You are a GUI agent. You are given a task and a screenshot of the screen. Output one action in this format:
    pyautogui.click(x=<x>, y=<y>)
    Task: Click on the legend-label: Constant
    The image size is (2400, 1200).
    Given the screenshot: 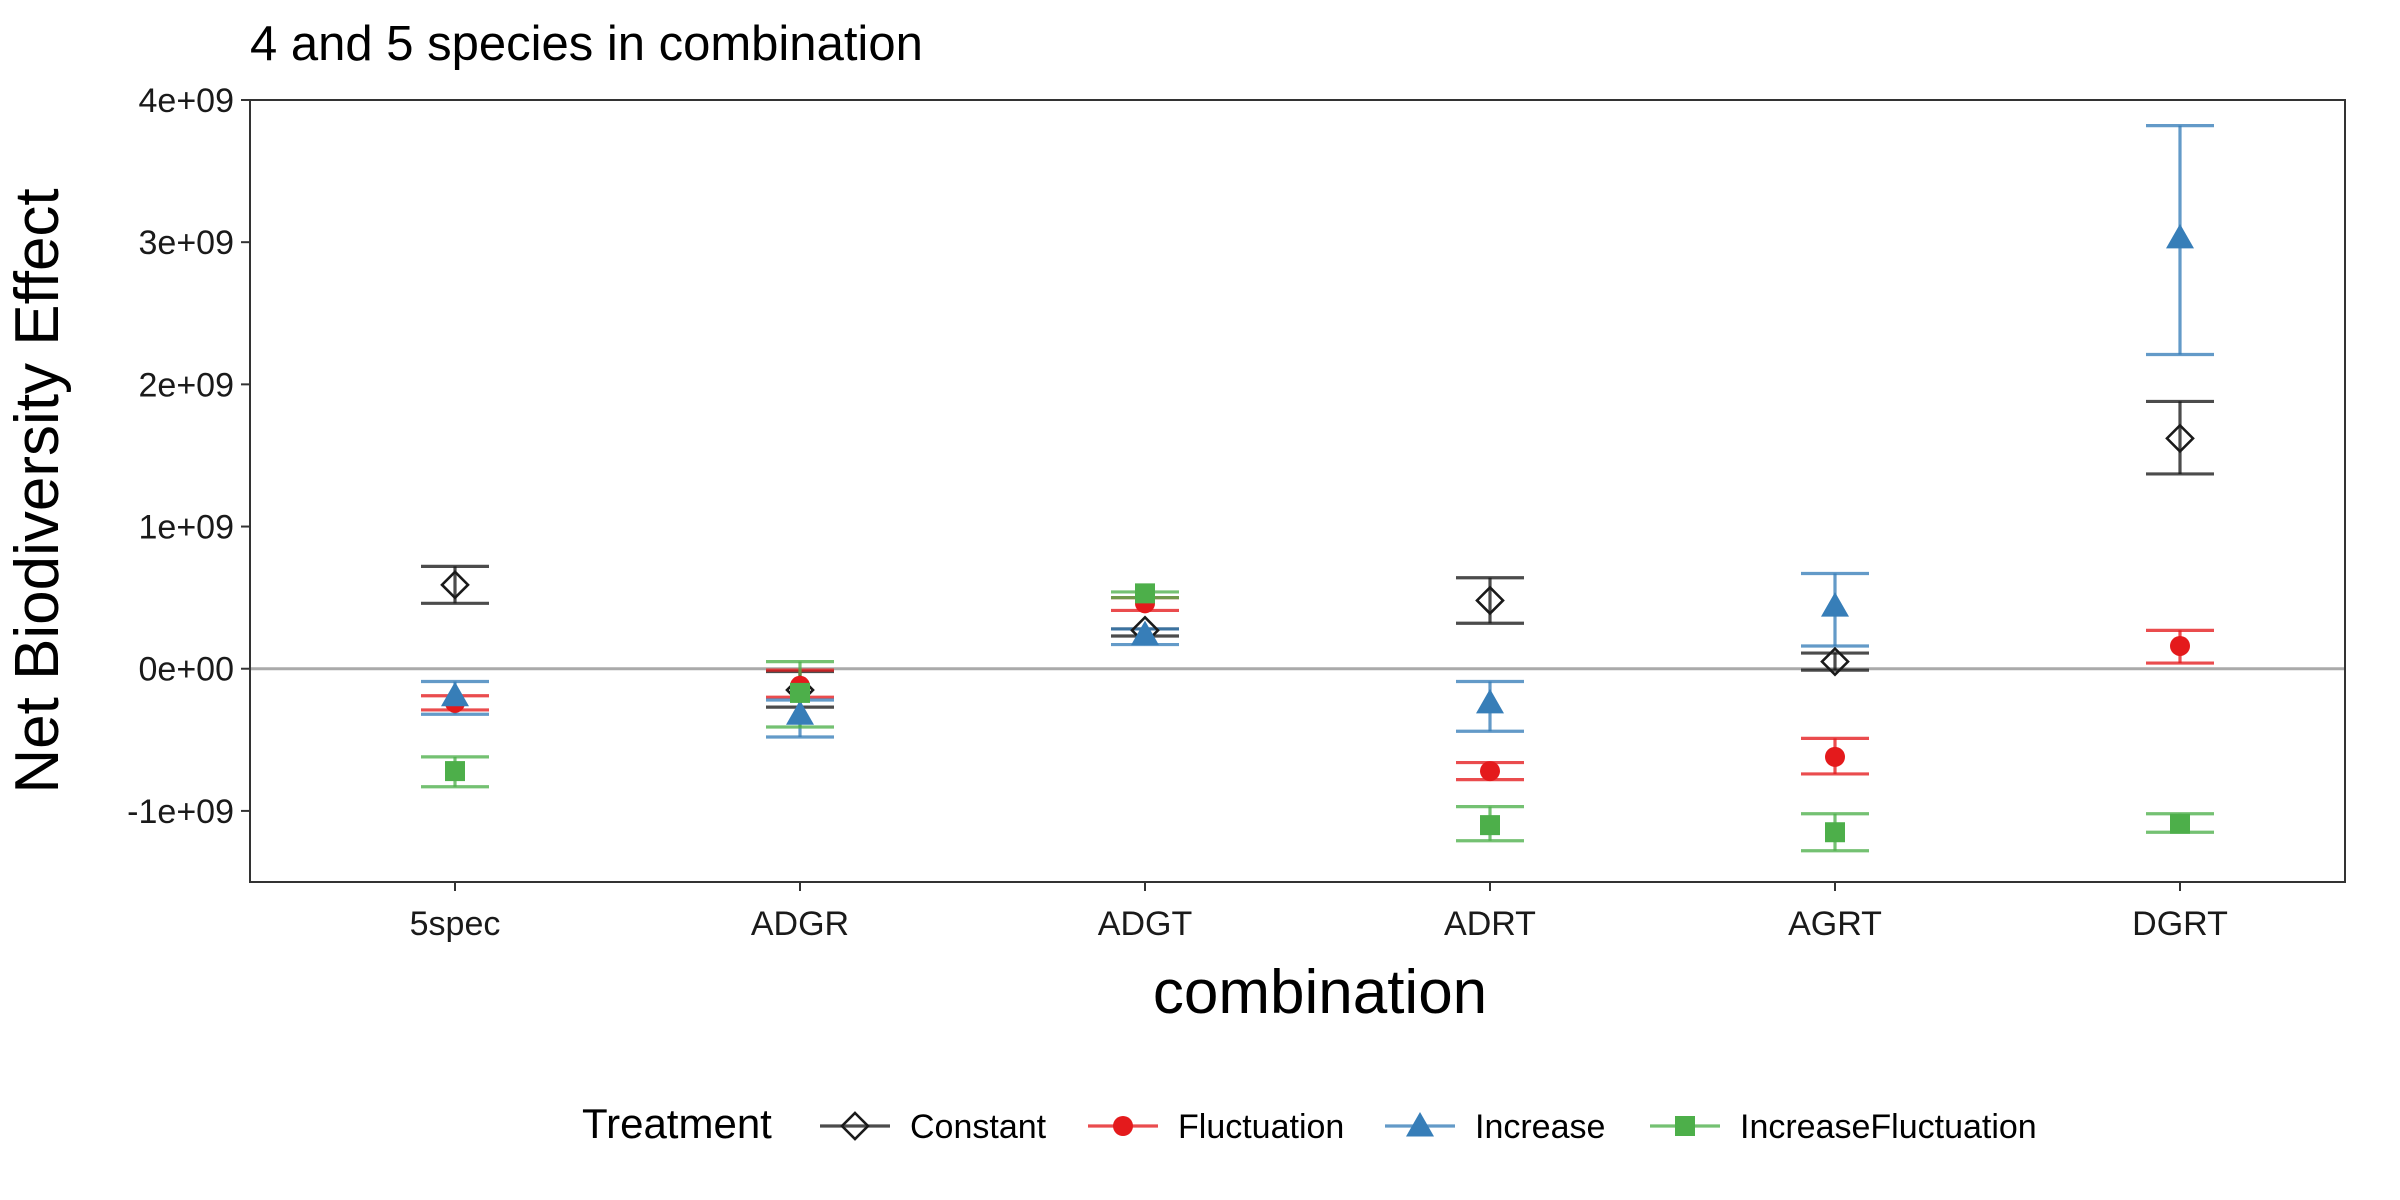 What is the action you would take?
    pyautogui.click(x=978, y=1127)
    